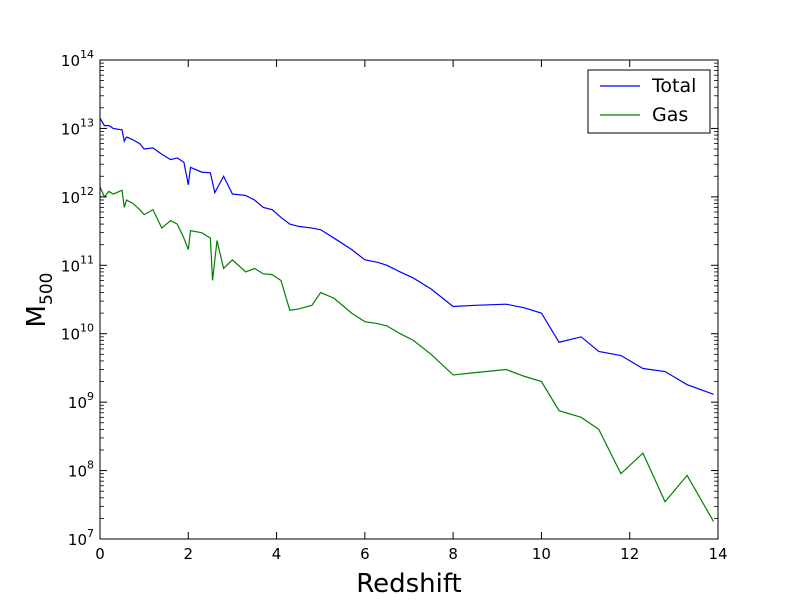 The height and width of the screenshot is (600, 800). What do you see at coordinates (37, 316) in the screenshot?
I see `y-axis-title-main: M` at bounding box center [37, 316].